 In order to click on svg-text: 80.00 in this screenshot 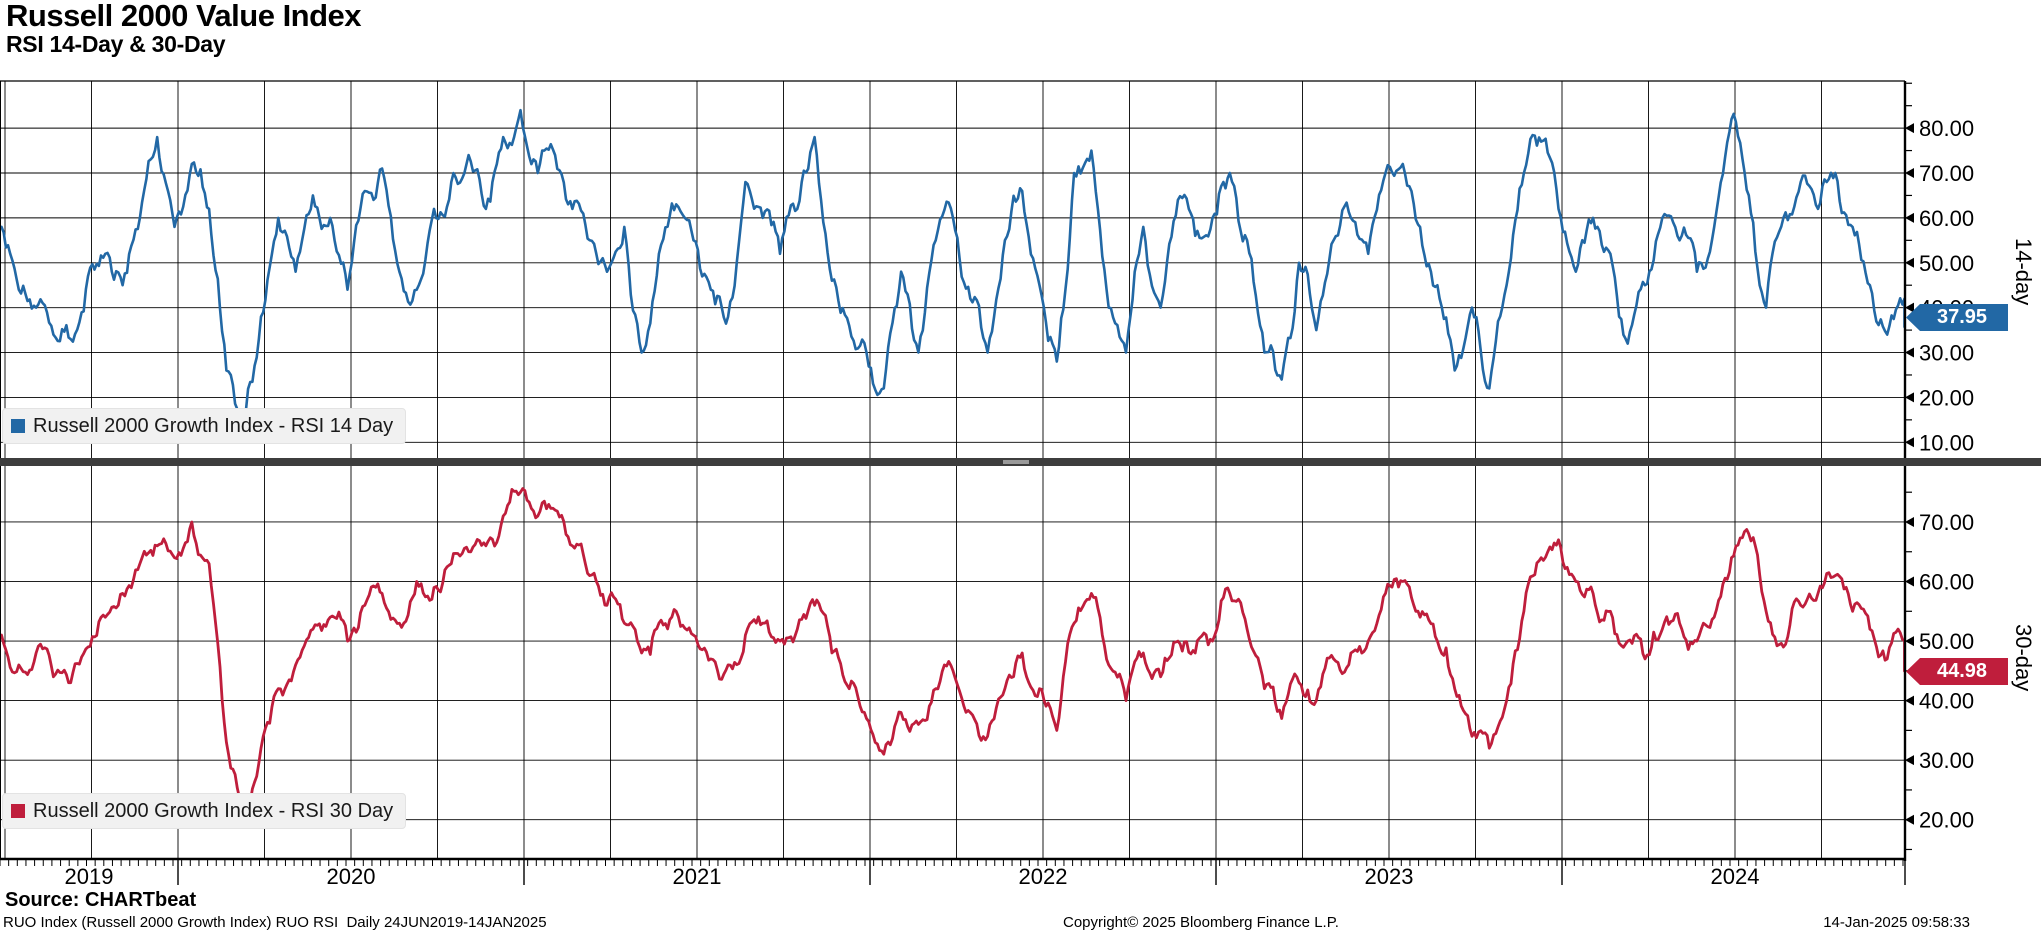, I will do `click(1946, 128)`.